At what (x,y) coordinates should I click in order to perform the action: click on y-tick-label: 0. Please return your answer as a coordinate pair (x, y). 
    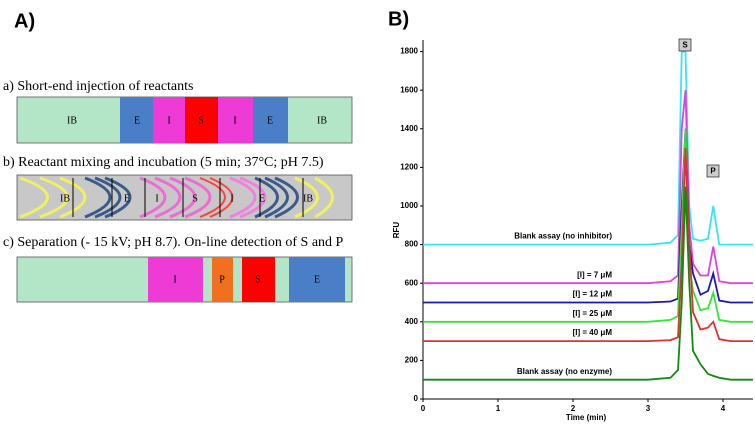
    Looking at the image, I should click on (416, 398).